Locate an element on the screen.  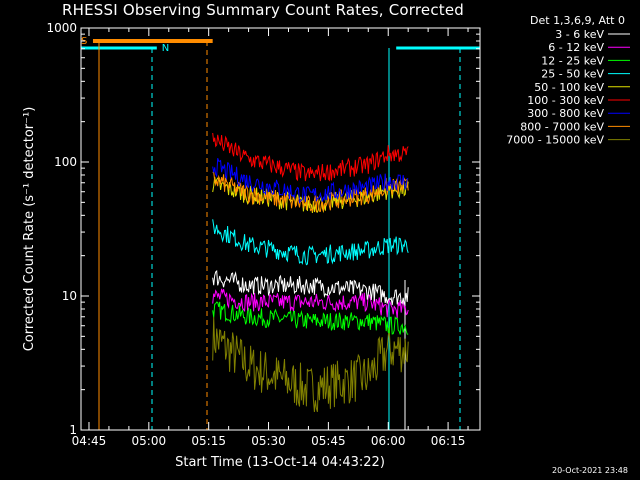
legend-label: 300 - 800 keV is located at coordinates (565, 113).